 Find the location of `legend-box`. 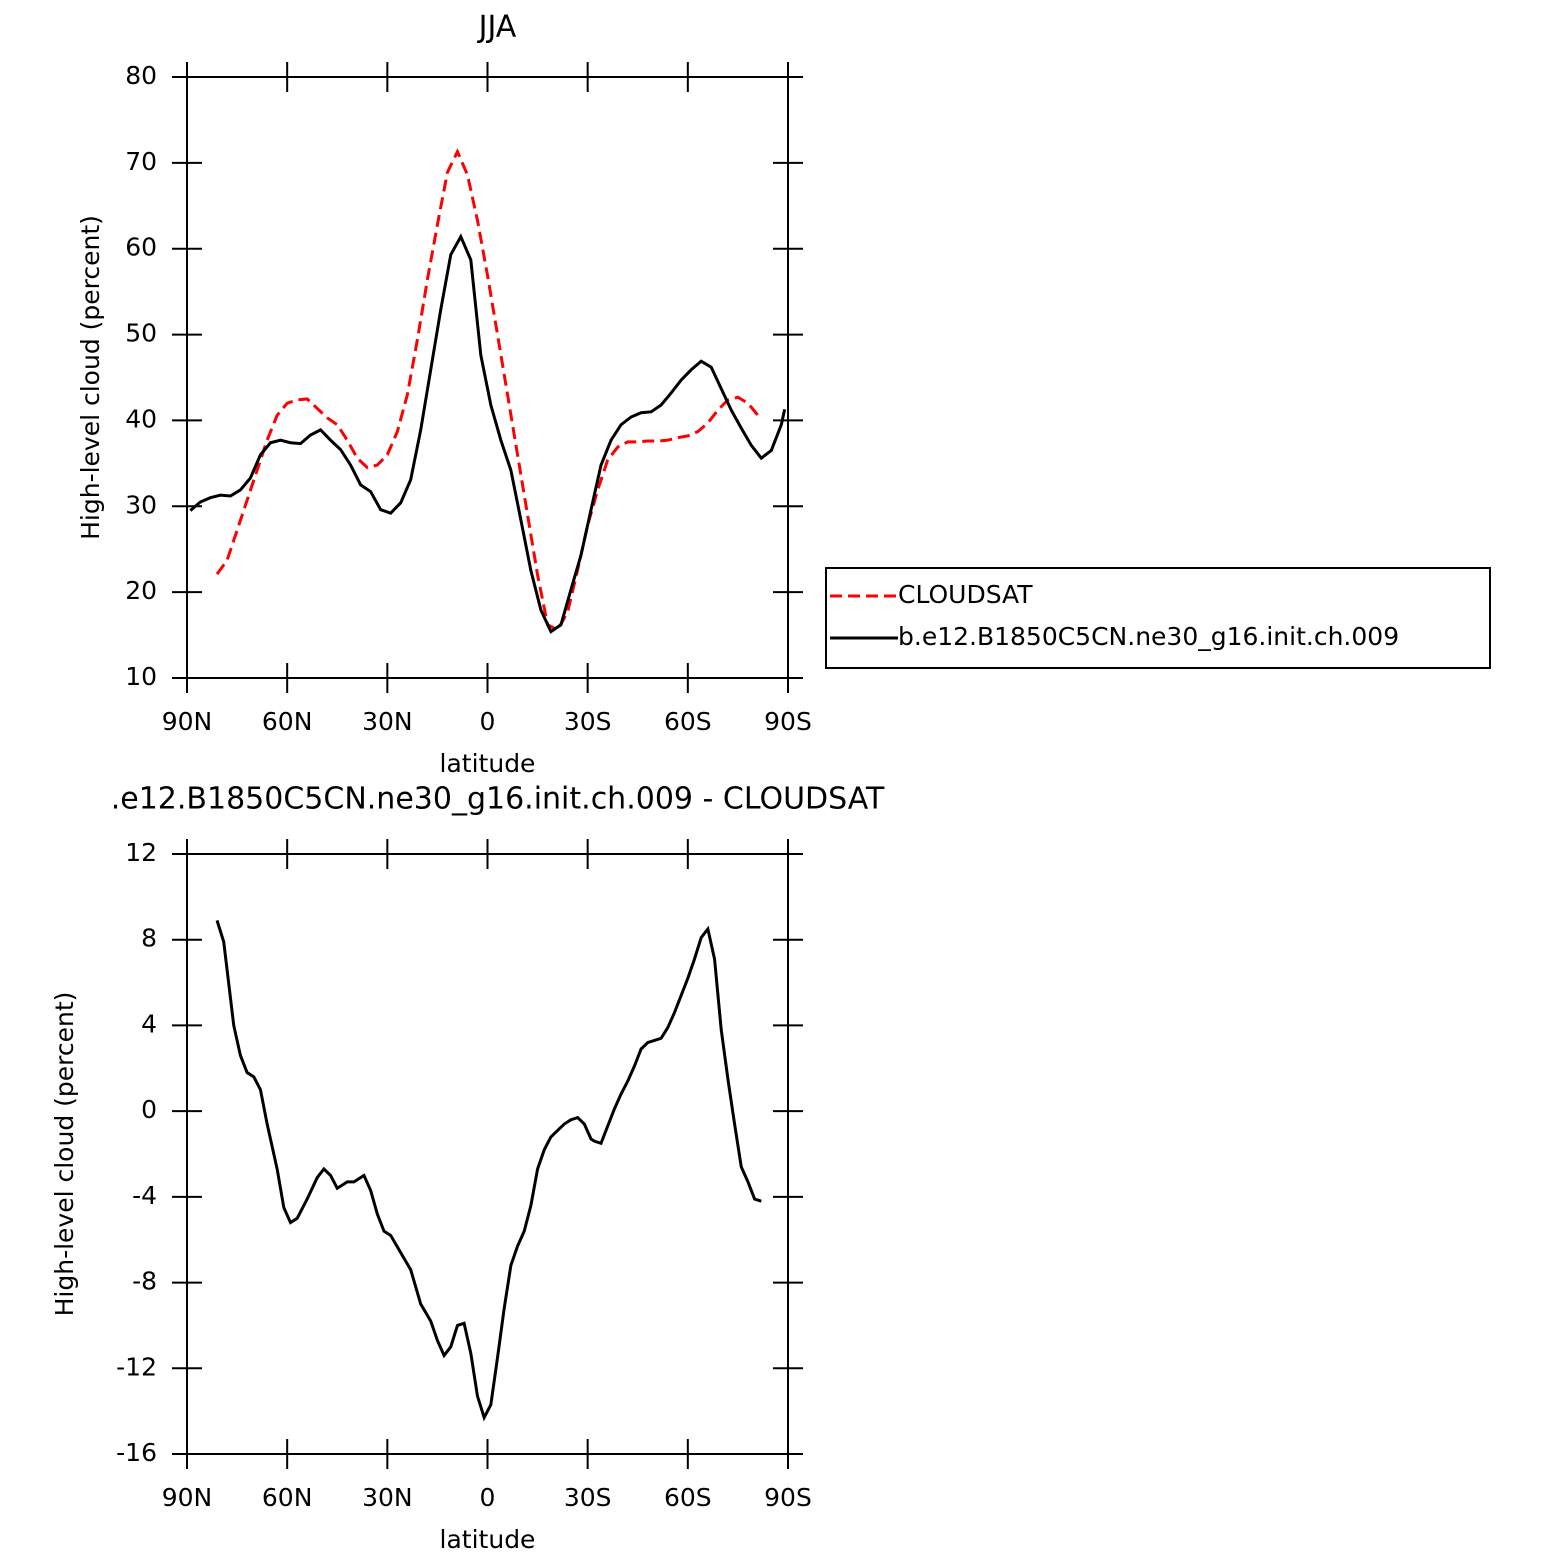

legend-box is located at coordinates (1158, 618).